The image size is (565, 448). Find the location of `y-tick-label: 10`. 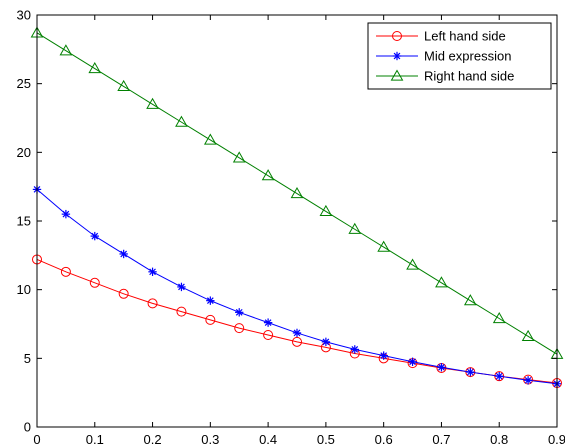

y-tick-label: 10 is located at coordinates (24, 289).